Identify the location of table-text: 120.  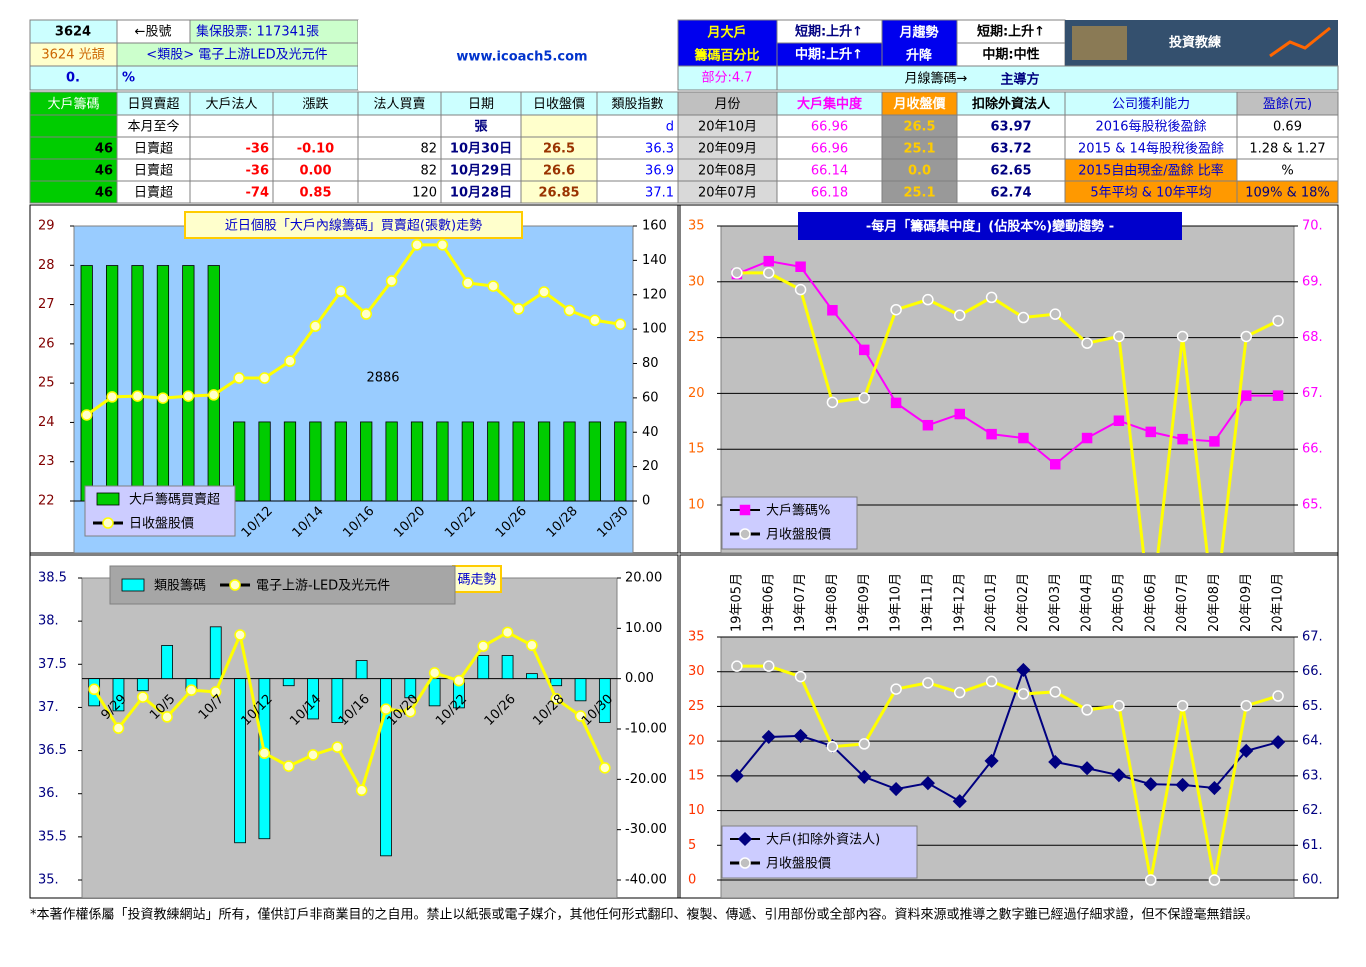
(424, 193).